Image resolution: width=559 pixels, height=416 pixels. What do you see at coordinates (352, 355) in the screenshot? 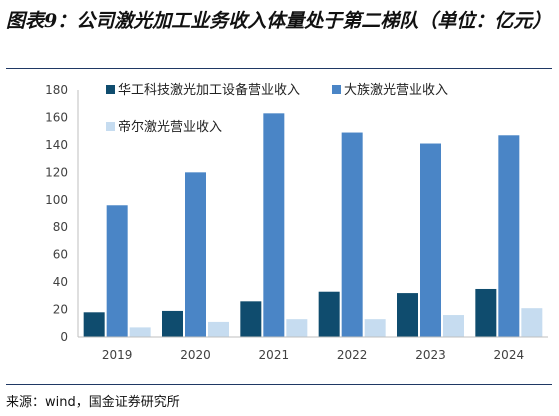
I see `x-tick-label: 2022` at bounding box center [352, 355].